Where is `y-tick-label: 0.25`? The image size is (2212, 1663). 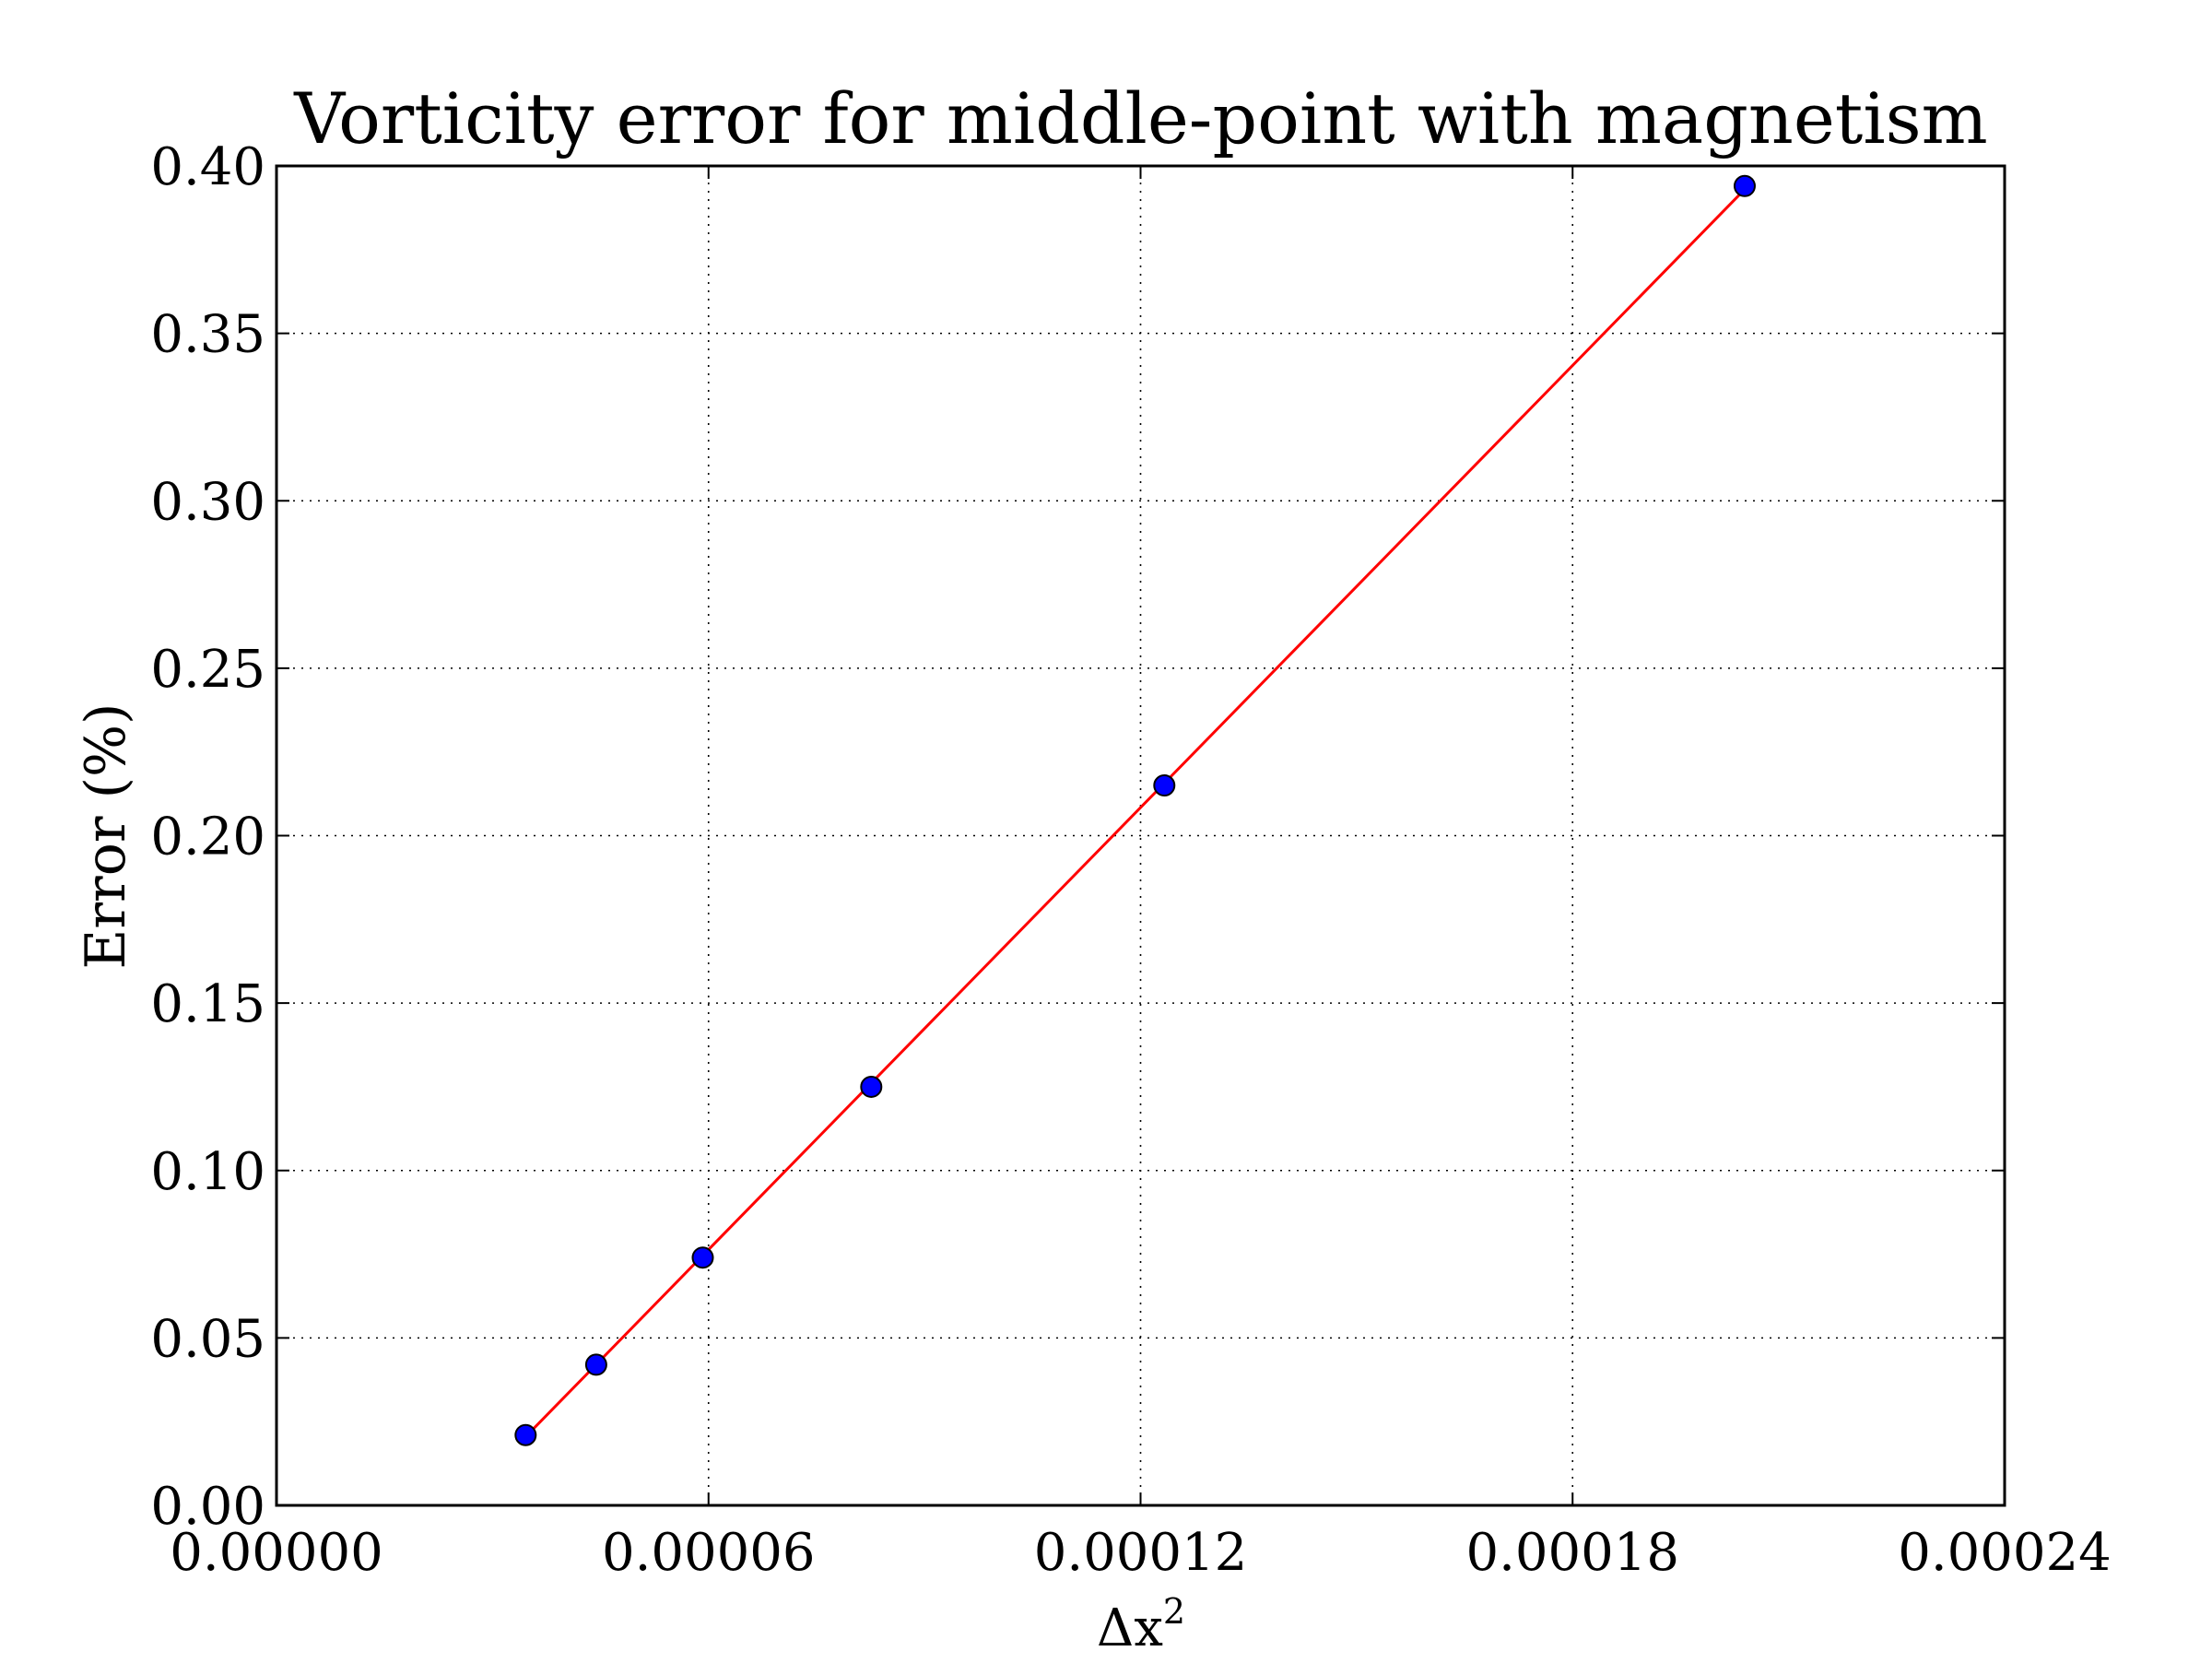 y-tick-label: 0.25 is located at coordinates (207, 670).